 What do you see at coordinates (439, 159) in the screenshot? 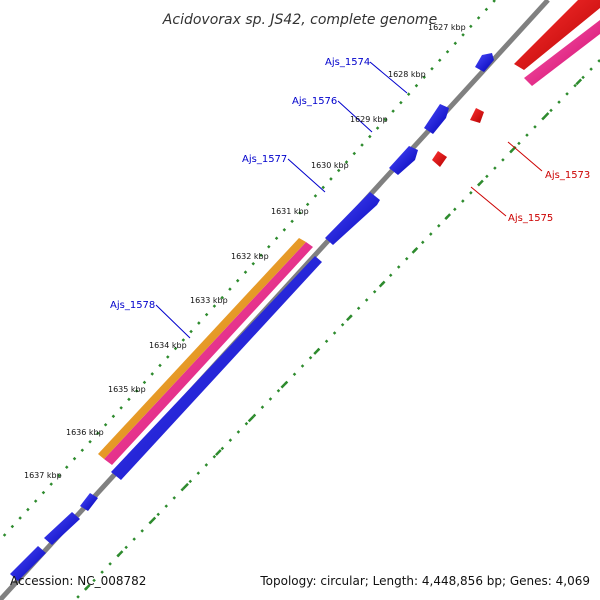
I see `gene-ajs-1575-shape` at bounding box center [439, 159].